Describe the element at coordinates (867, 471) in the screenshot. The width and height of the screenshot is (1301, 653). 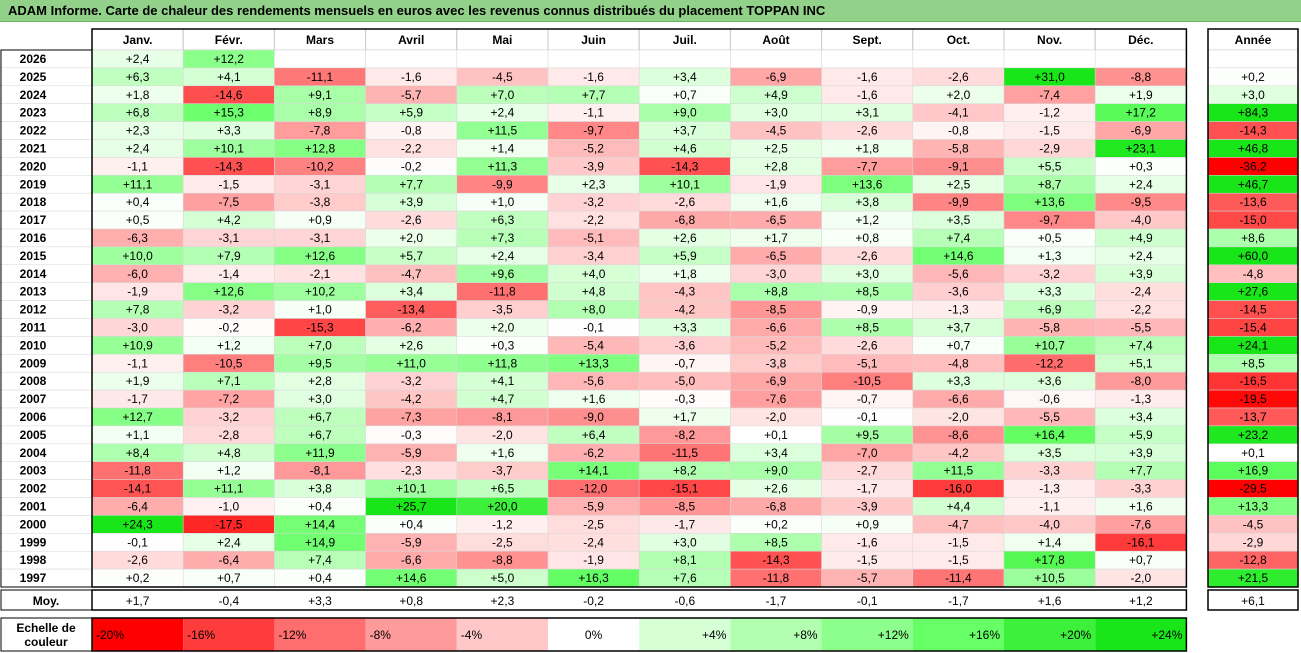
I see `heatmap-cell-value: -2,7` at that location.